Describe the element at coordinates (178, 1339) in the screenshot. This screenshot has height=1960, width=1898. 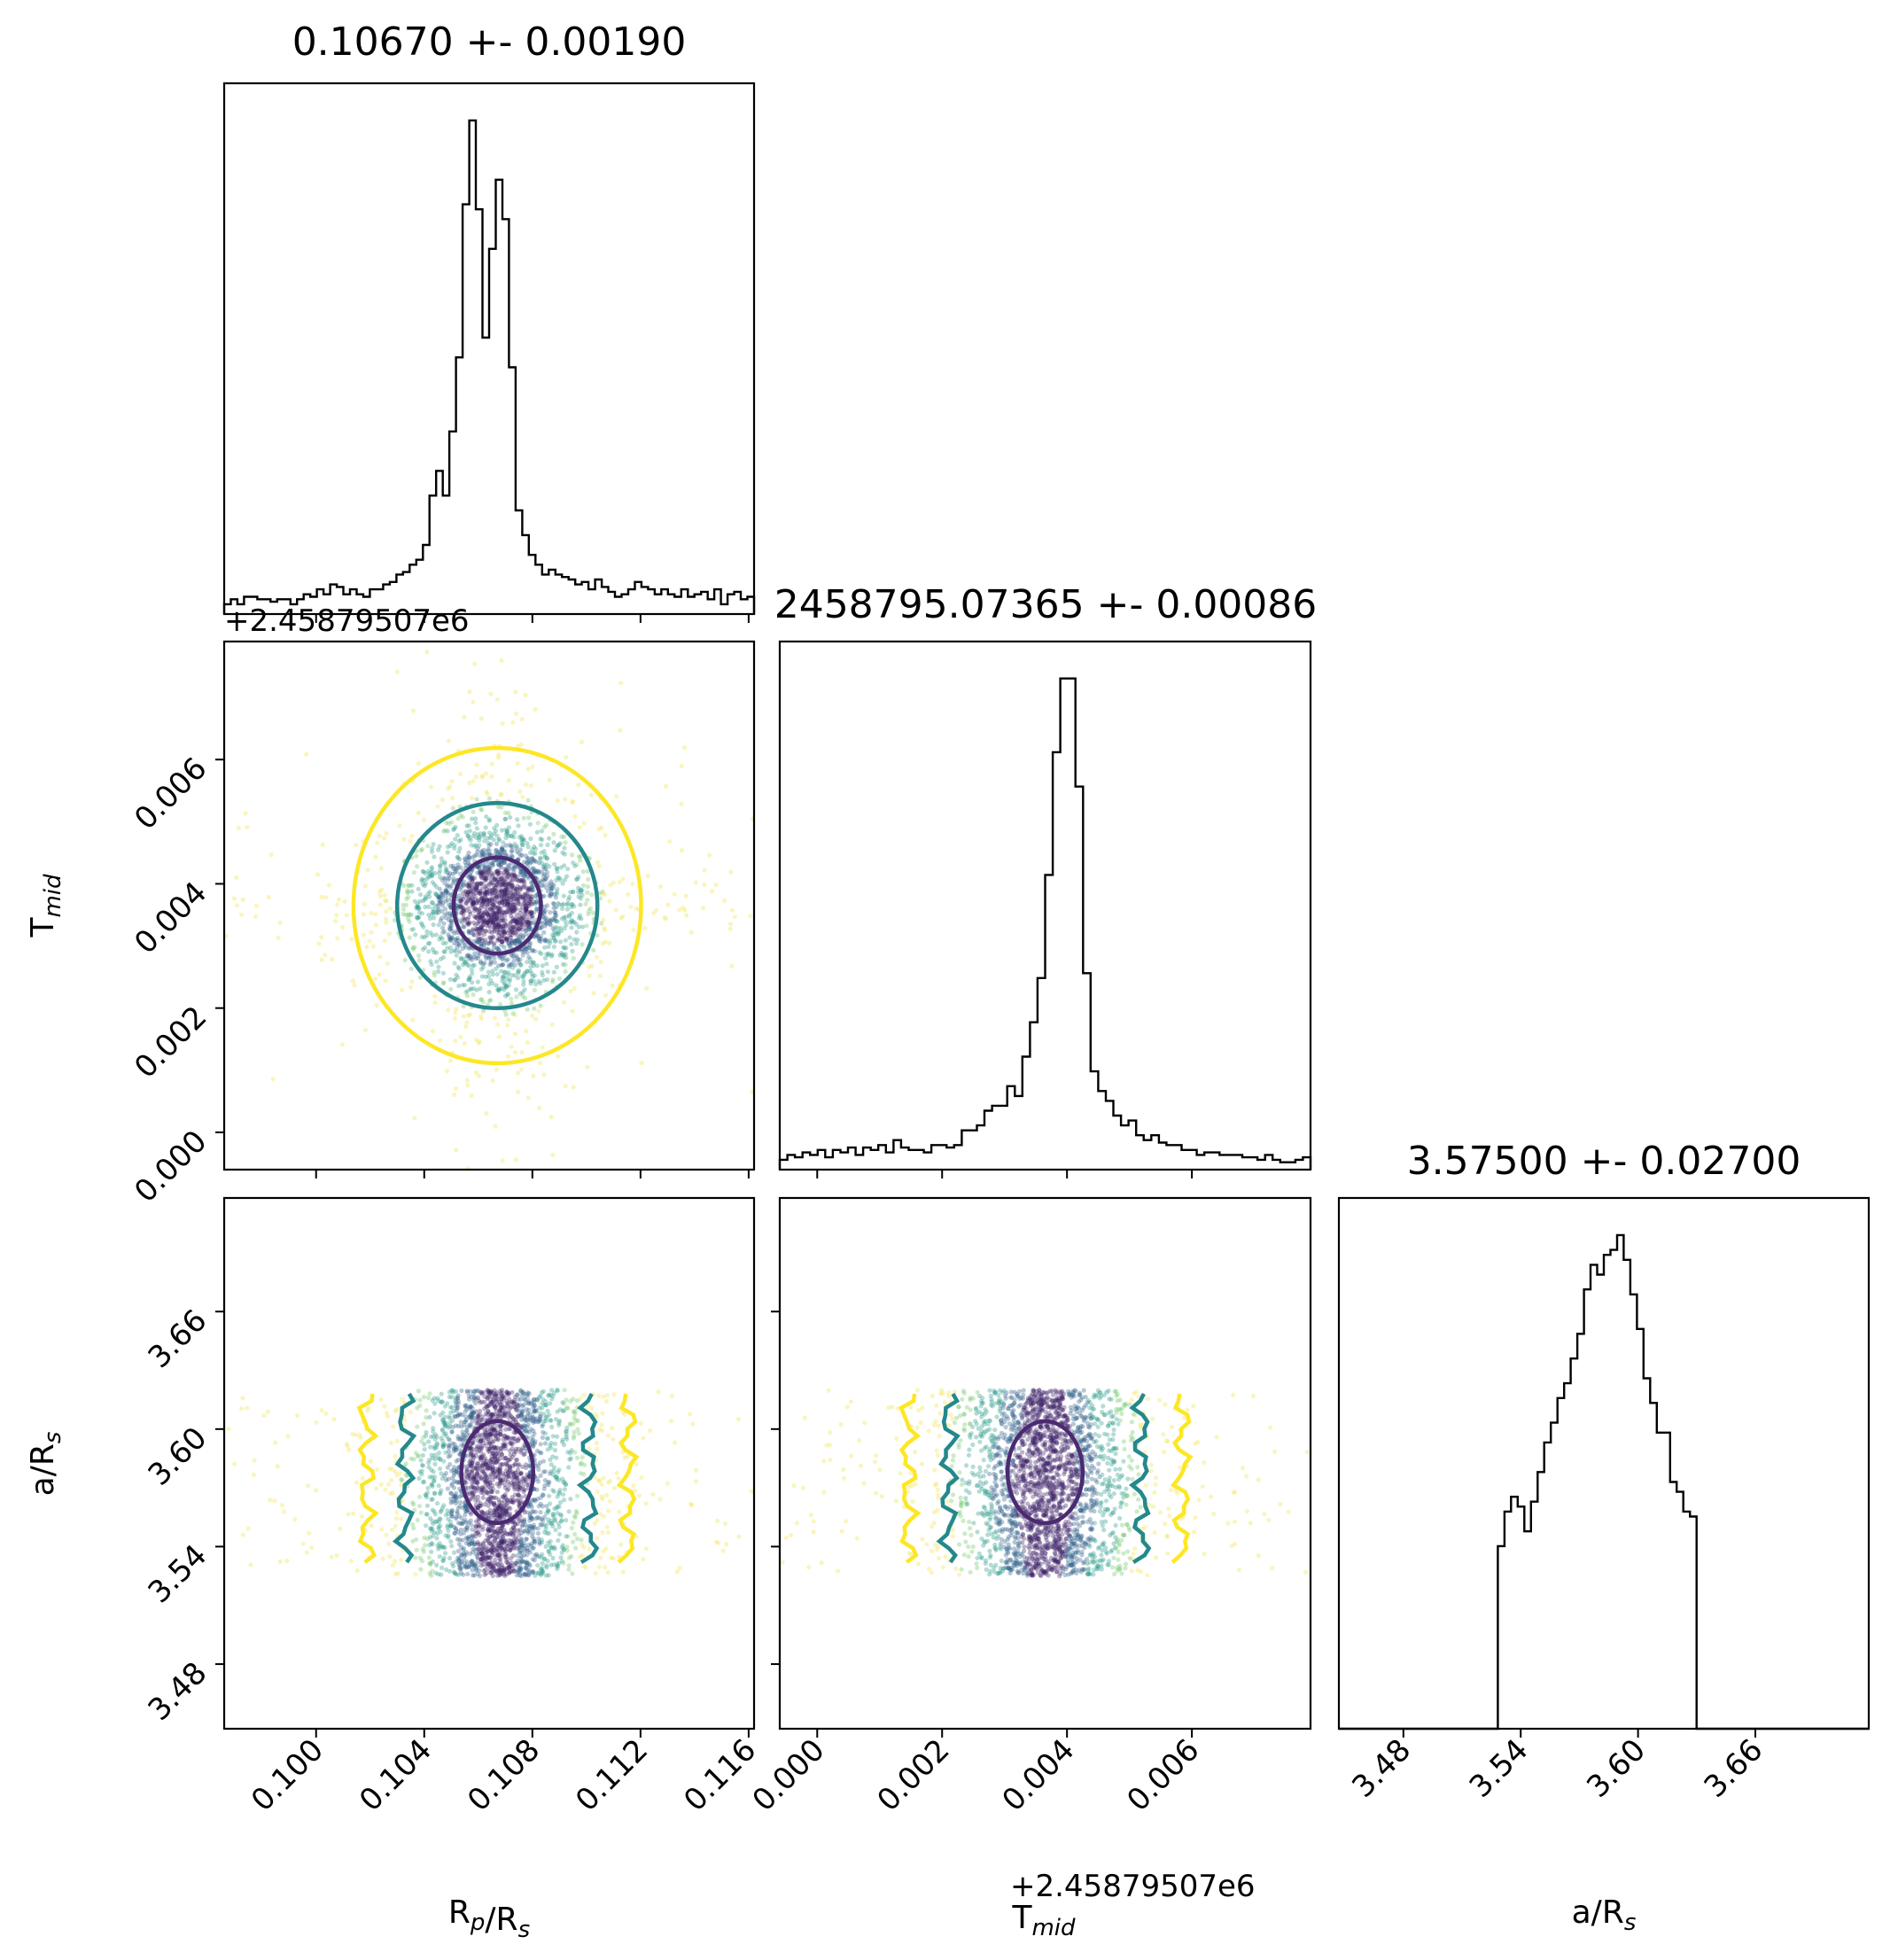
I see `ytick-label-ars: 3.66` at that location.